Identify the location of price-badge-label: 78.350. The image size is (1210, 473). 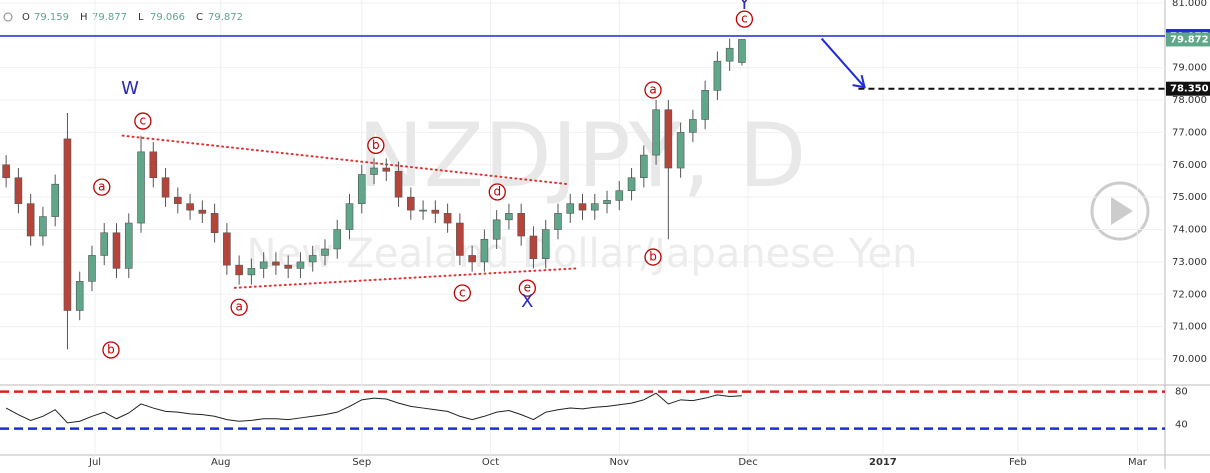
(1189, 89).